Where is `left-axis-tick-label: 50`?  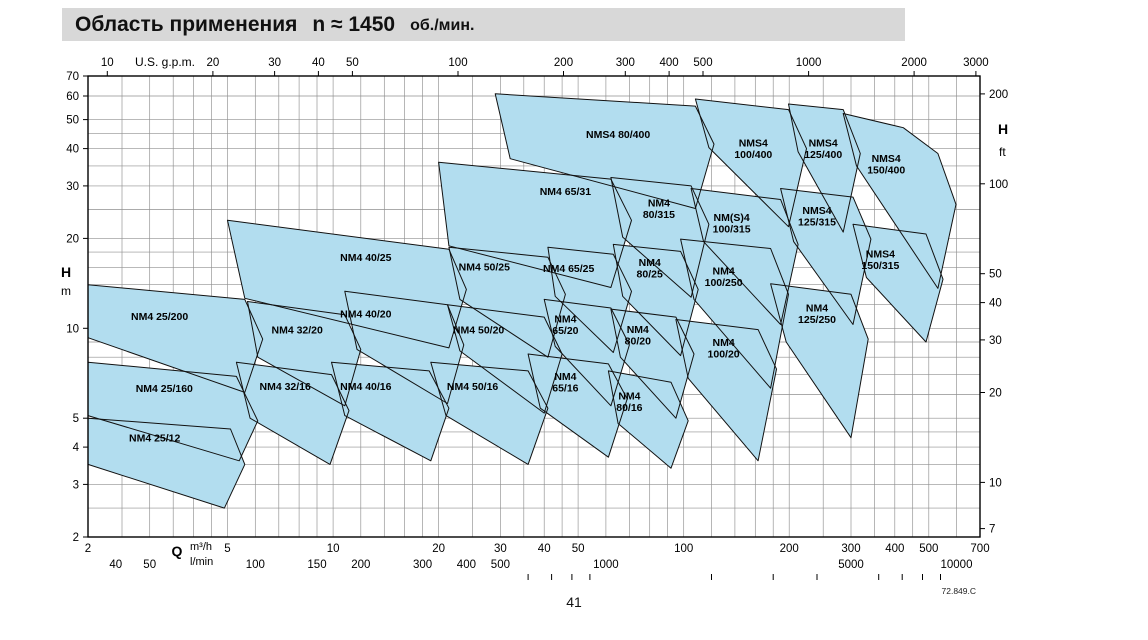 left-axis-tick-label: 50 is located at coordinates (72, 121).